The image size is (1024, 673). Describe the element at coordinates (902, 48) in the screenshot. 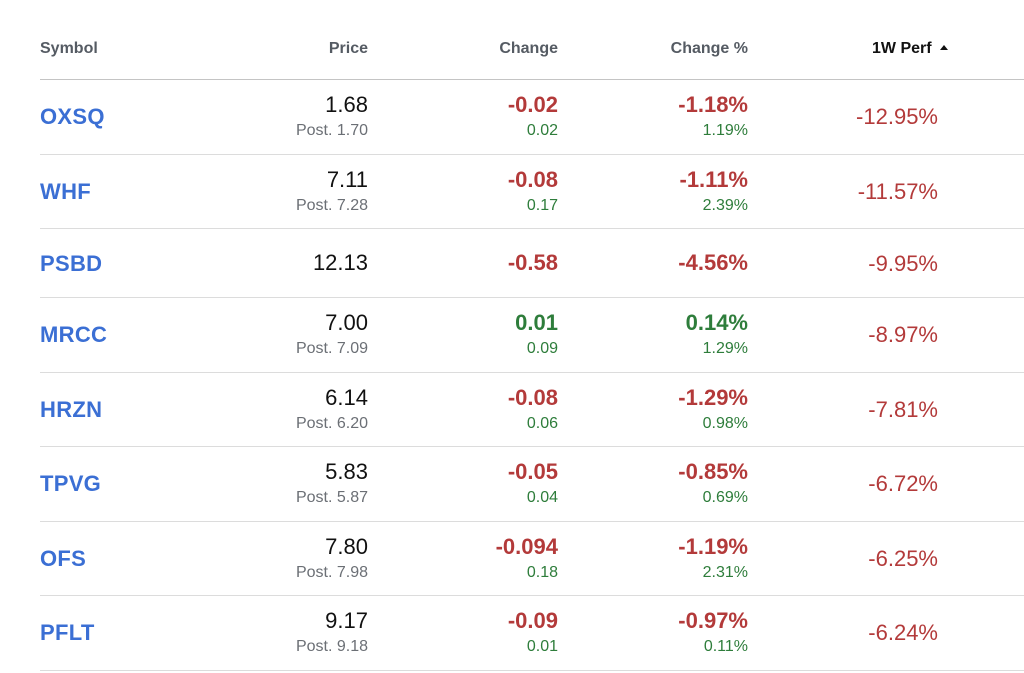

I see `column-header-1w-perf-label: 1W Perf` at that location.